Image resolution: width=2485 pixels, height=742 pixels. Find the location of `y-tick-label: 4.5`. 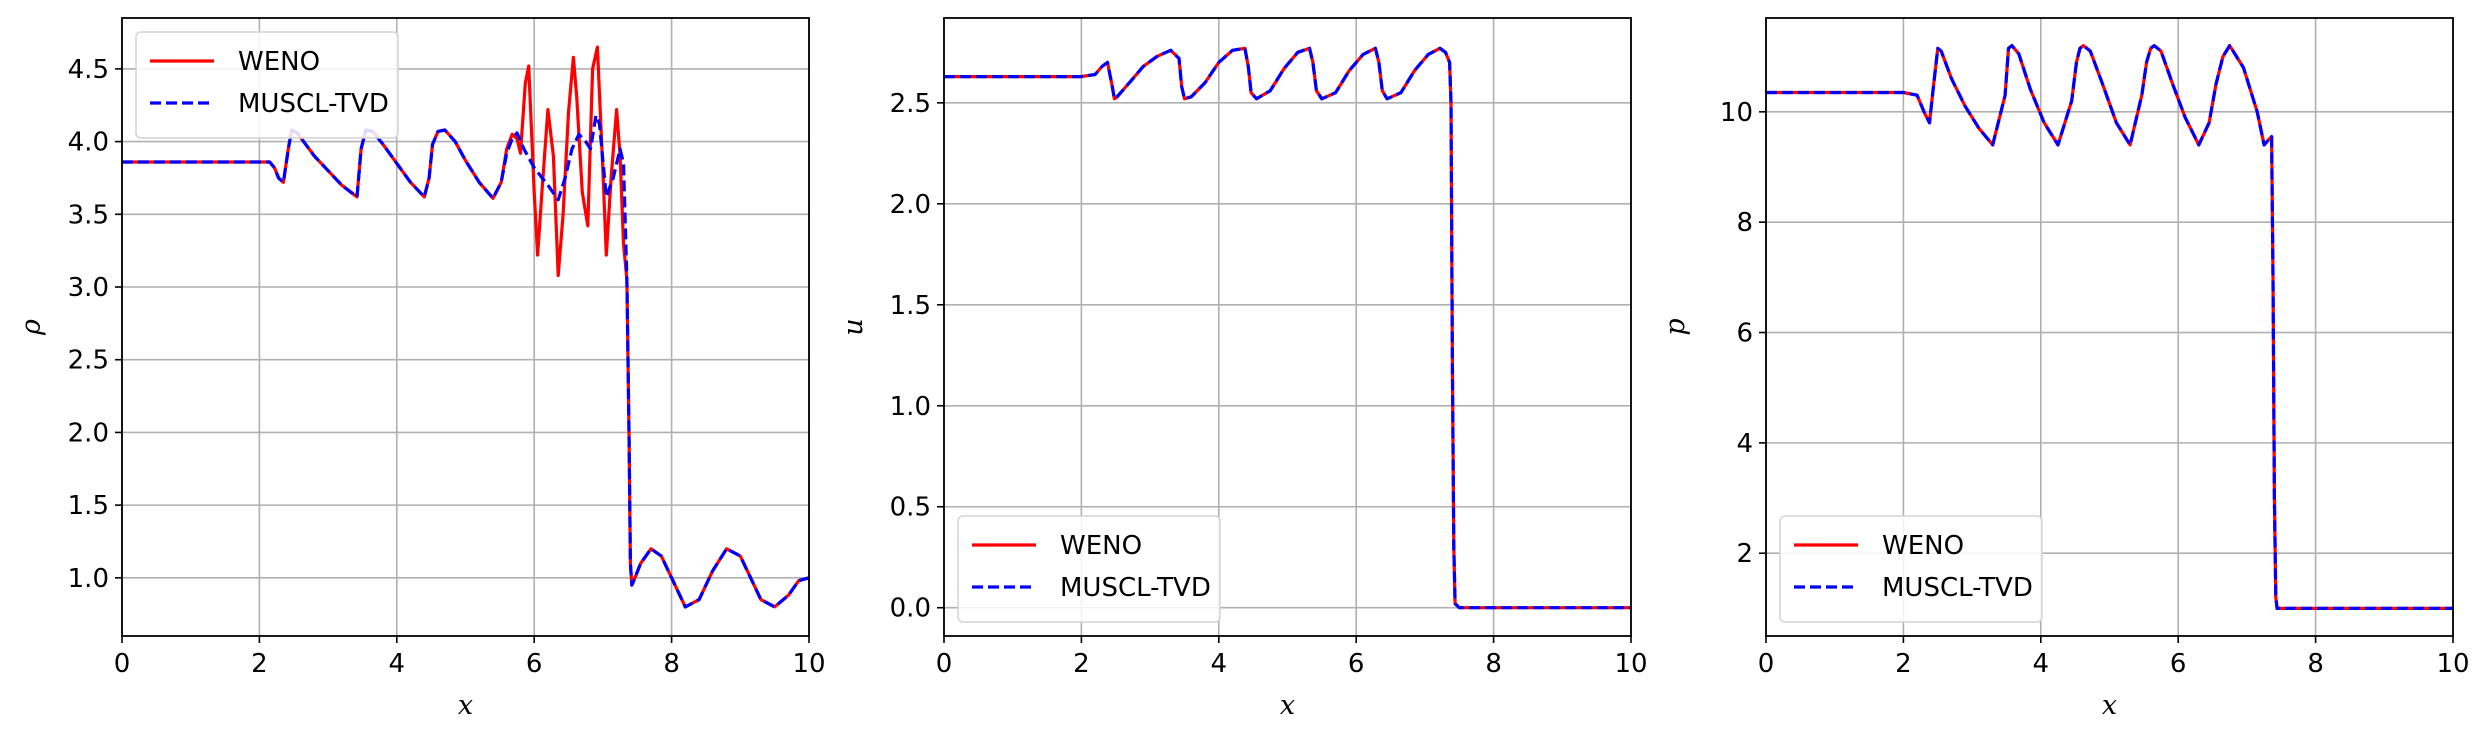

y-tick-label: 4.5 is located at coordinates (88, 70).